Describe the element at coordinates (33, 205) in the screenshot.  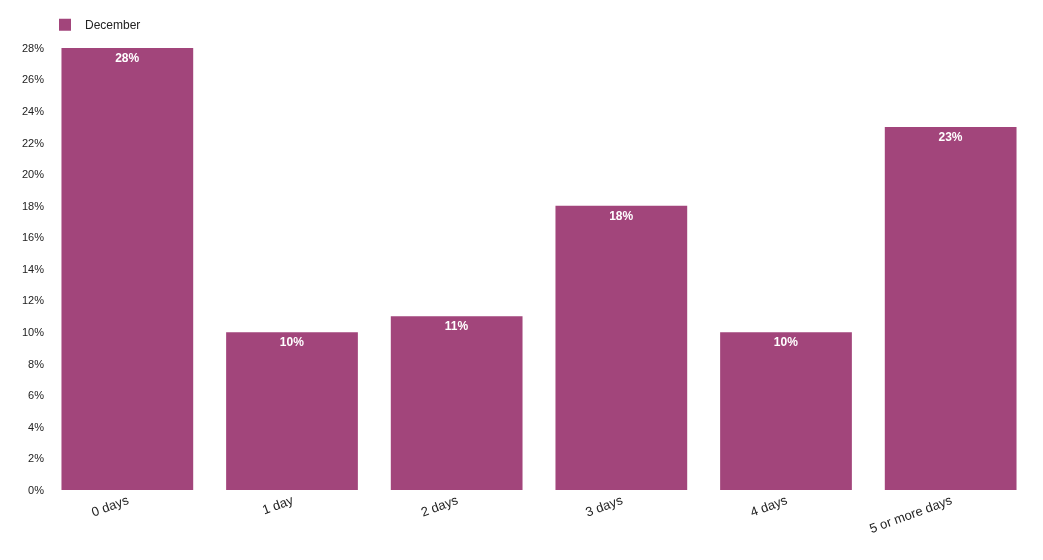
I see `y-tick-label: 18%` at that location.